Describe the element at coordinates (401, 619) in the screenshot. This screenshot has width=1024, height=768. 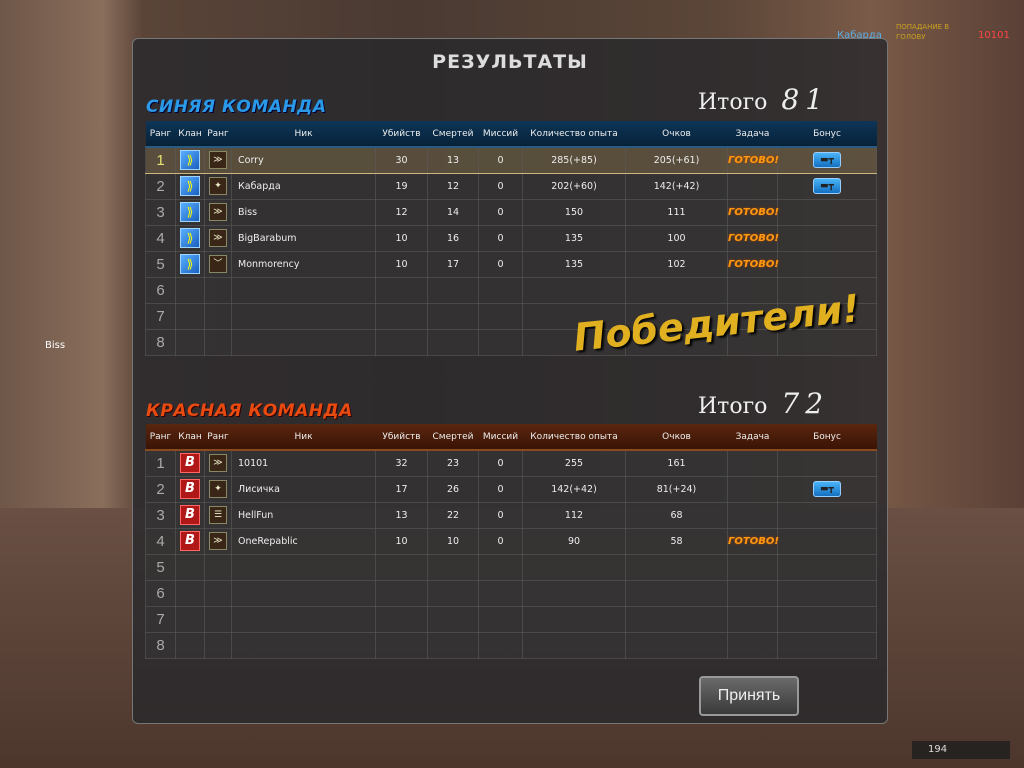
I see `kills` at that location.